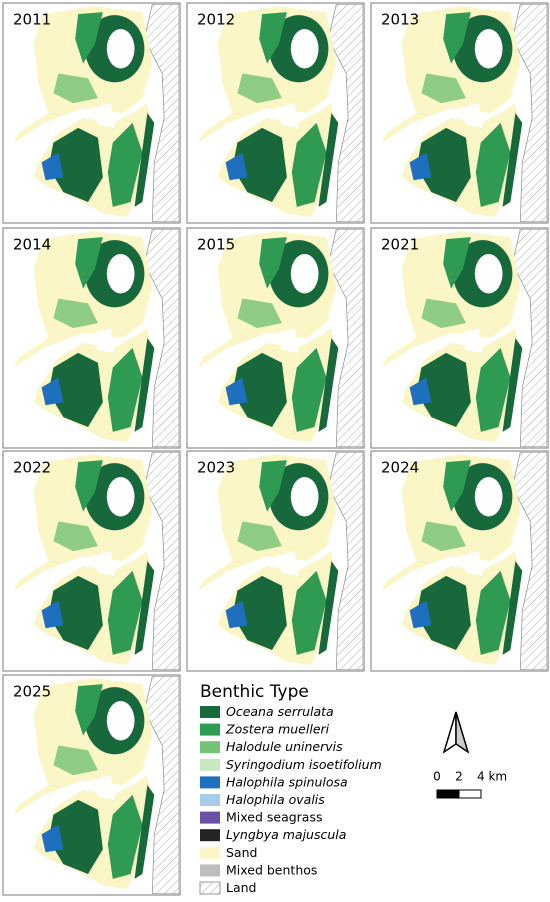 Image resolution: width=550 pixels, height=902 pixels. I want to click on panel-label: 2024, so click(400, 468).